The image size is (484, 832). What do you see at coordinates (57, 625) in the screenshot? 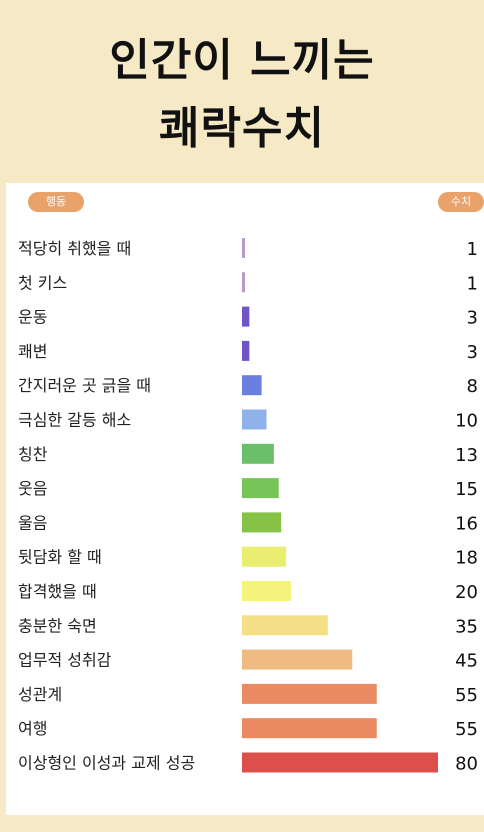
I see `category-label: 충분한 숙면` at bounding box center [57, 625].